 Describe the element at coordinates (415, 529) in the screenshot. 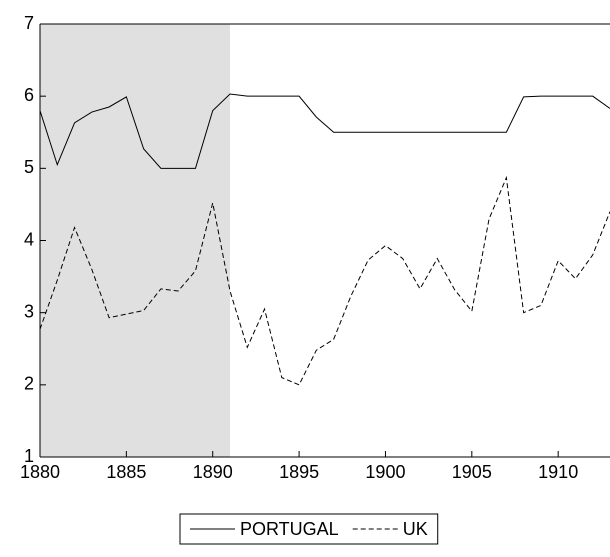

I see `legend-label: UK` at that location.